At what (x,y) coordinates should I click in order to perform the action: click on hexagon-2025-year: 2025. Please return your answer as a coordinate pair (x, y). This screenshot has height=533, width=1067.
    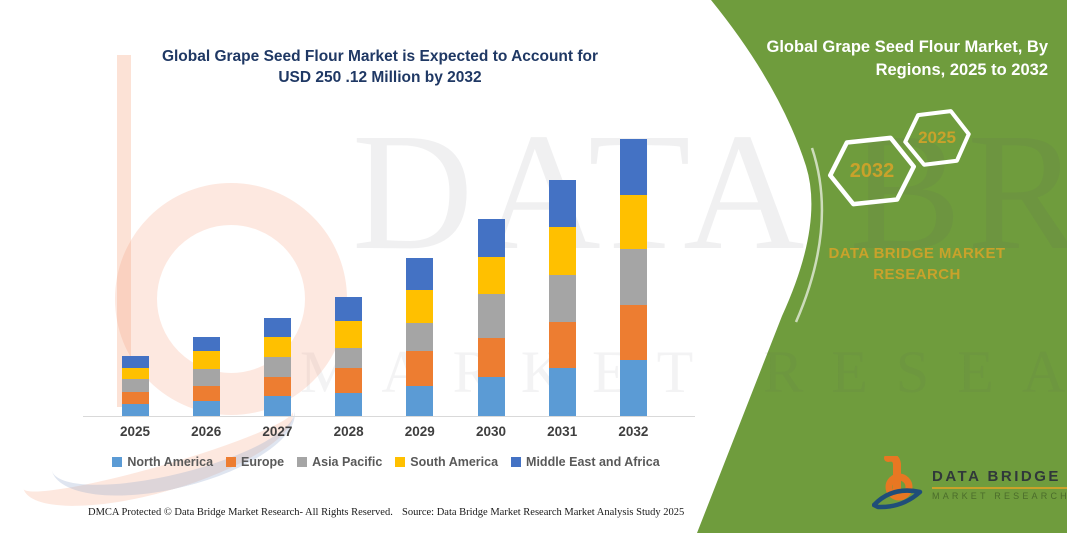
    Looking at the image, I should click on (937, 137).